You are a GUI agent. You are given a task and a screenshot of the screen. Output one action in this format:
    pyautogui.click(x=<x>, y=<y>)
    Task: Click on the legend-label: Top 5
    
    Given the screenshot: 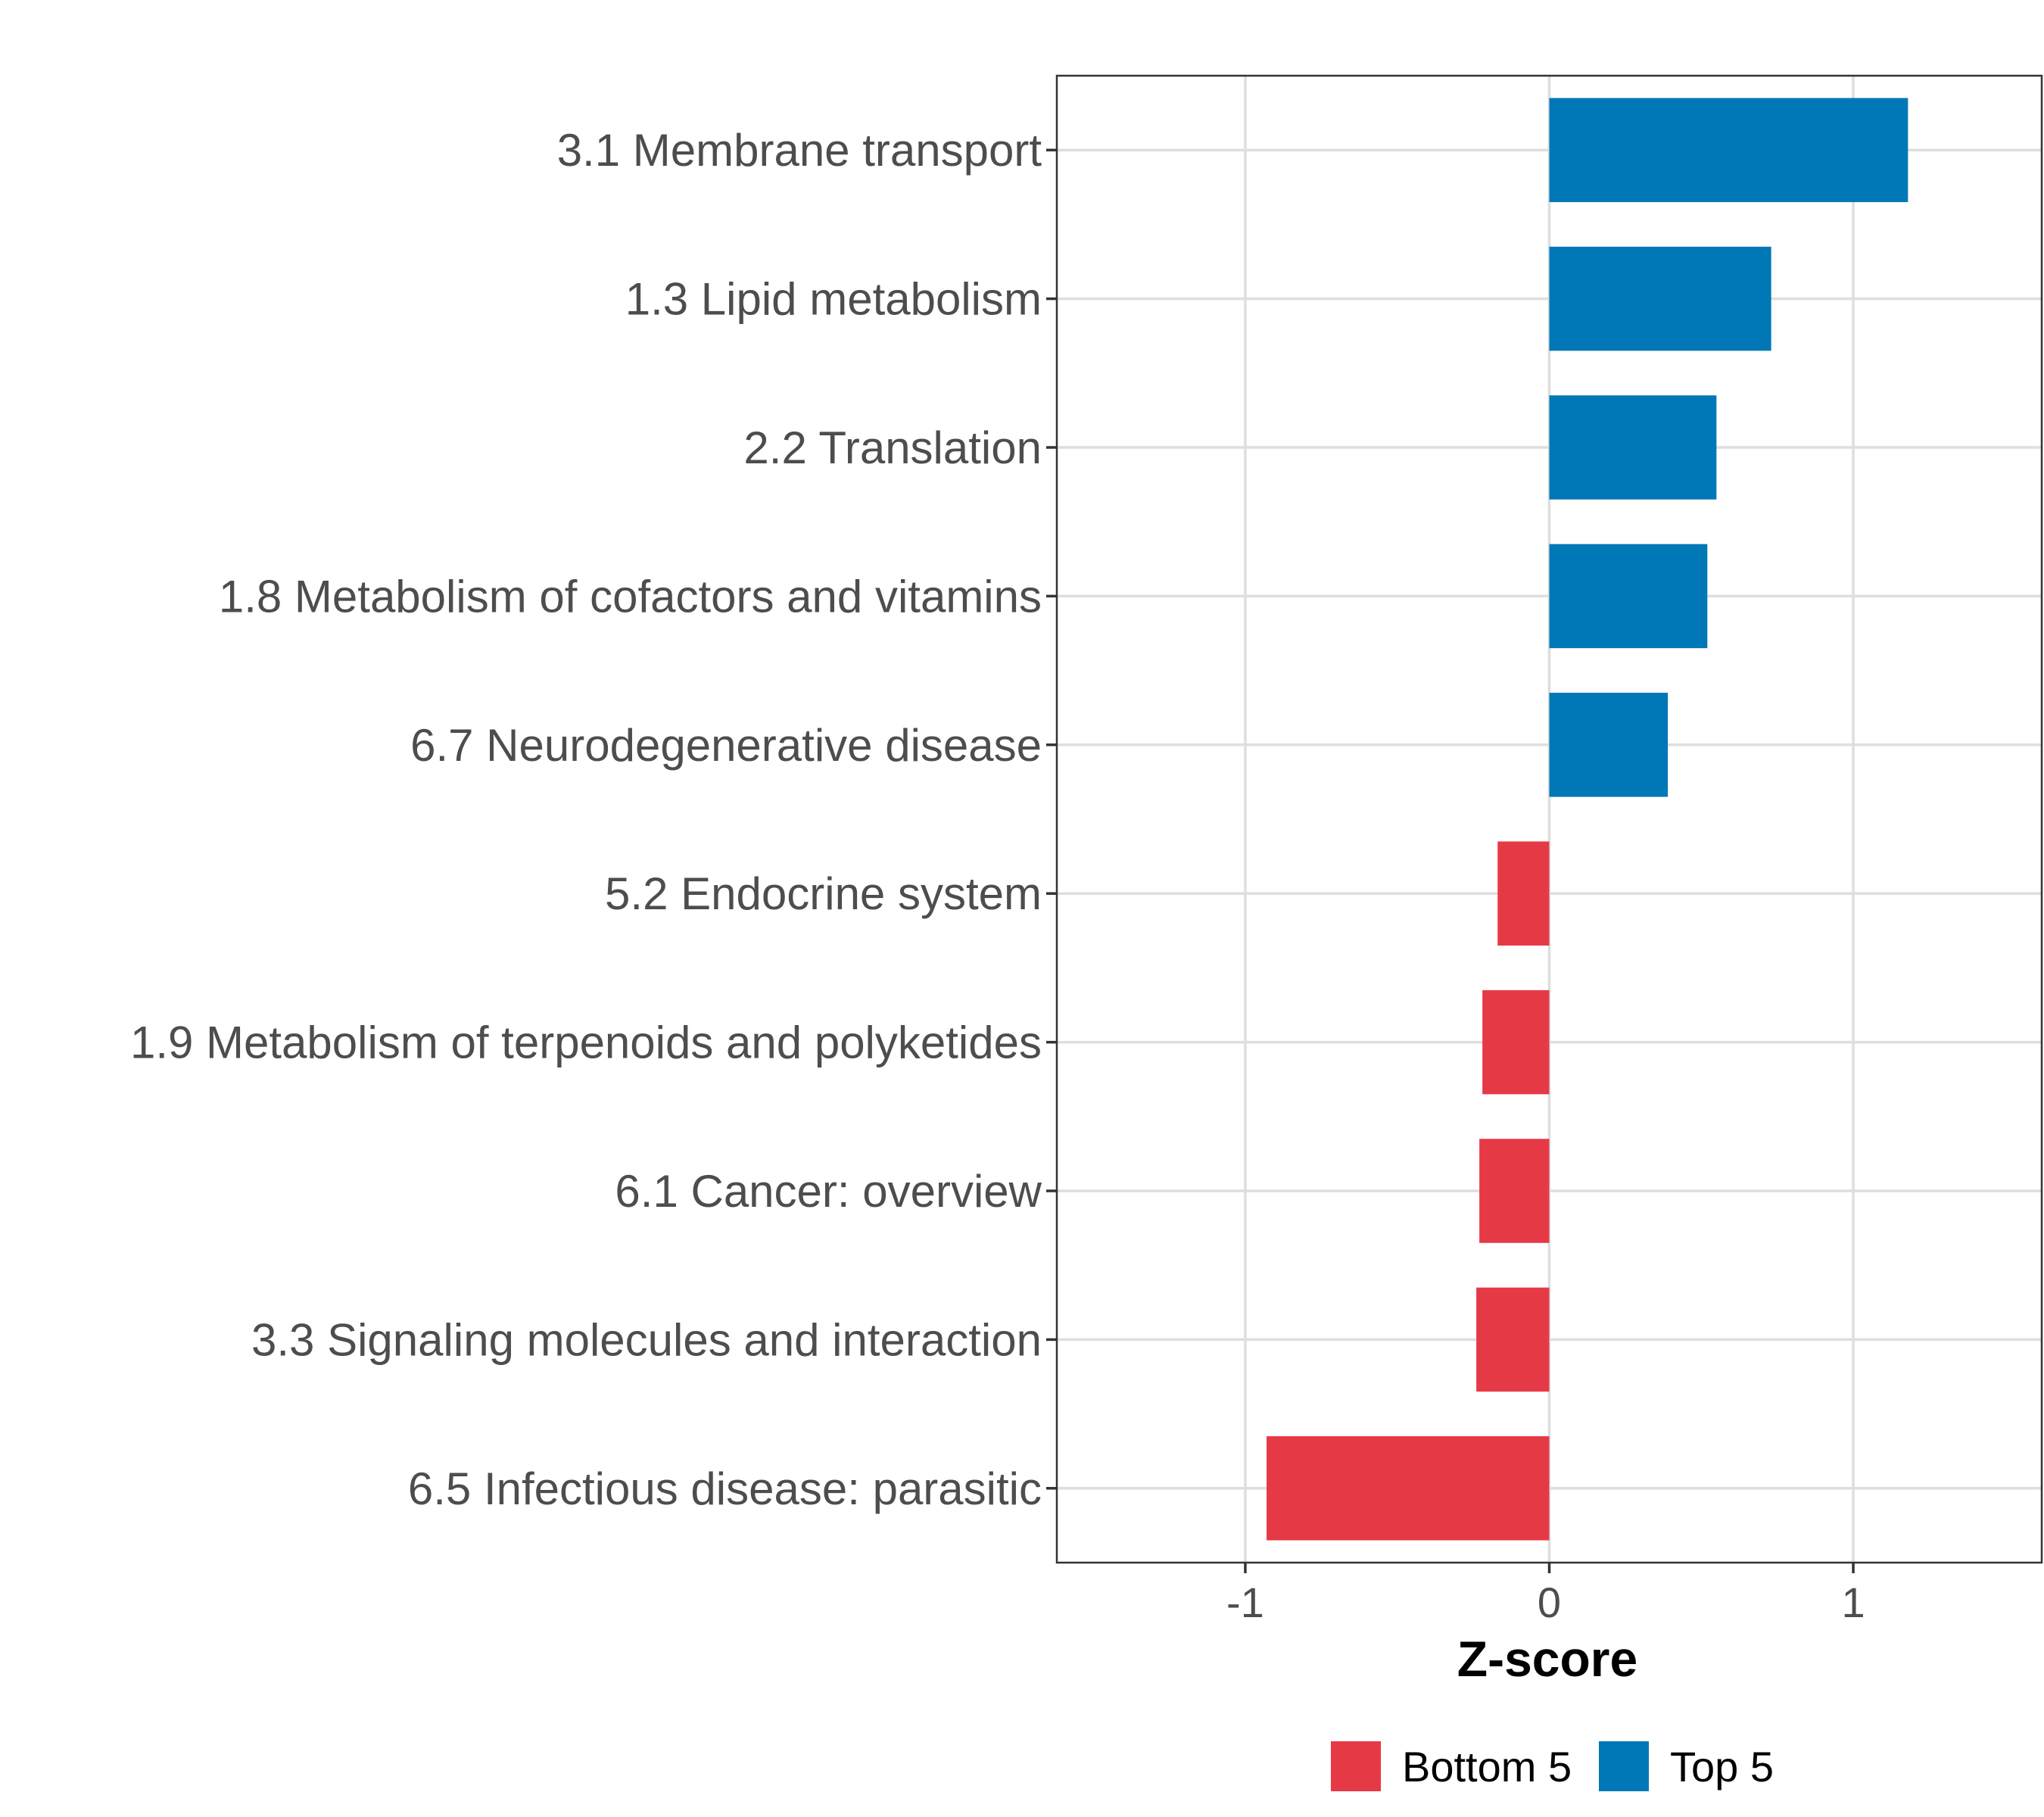 What is the action you would take?
    pyautogui.click(x=1722, y=1767)
    